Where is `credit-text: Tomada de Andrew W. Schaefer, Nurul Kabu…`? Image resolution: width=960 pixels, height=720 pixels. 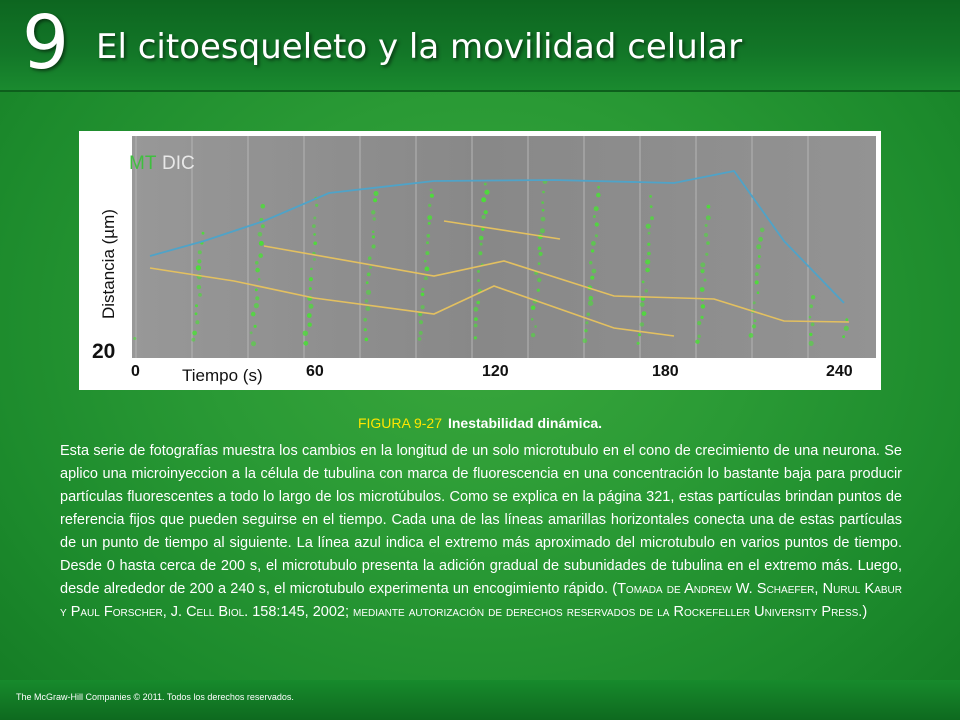 credit-text: Tomada de Andrew W. Schaefer, Nurul Kabu… is located at coordinates (481, 600).